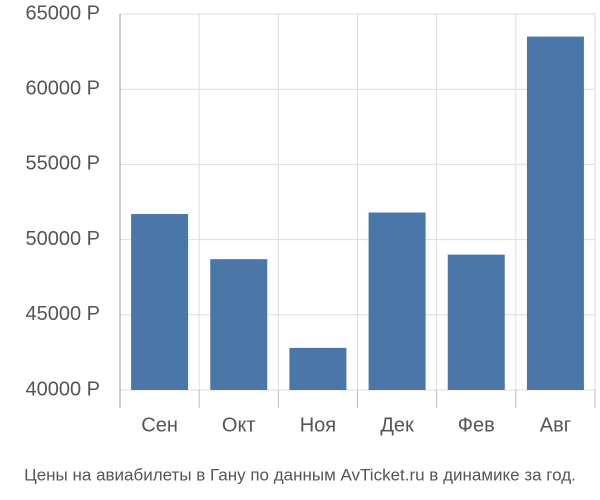  I want to click on x-tick-label: Дек, so click(397, 425).